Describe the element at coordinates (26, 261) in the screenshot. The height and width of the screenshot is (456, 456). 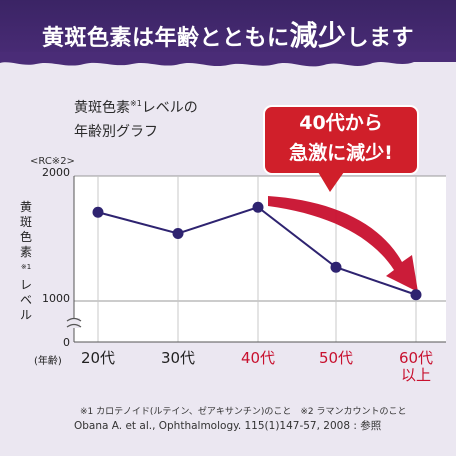
I see `y-axis-label: 黄斑色素 ※1 レベル` at that location.